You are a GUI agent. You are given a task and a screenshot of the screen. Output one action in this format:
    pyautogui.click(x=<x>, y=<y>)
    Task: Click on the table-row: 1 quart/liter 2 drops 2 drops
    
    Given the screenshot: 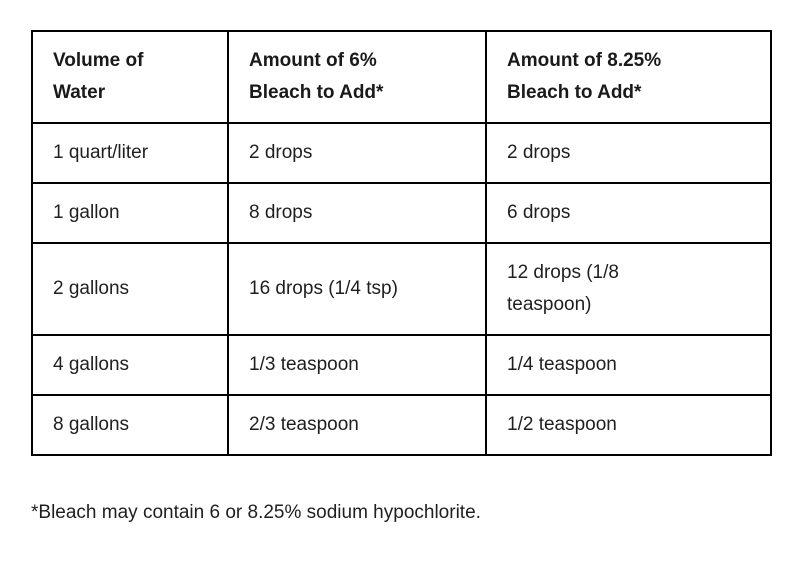 What is the action you would take?
    pyautogui.click(x=401, y=153)
    